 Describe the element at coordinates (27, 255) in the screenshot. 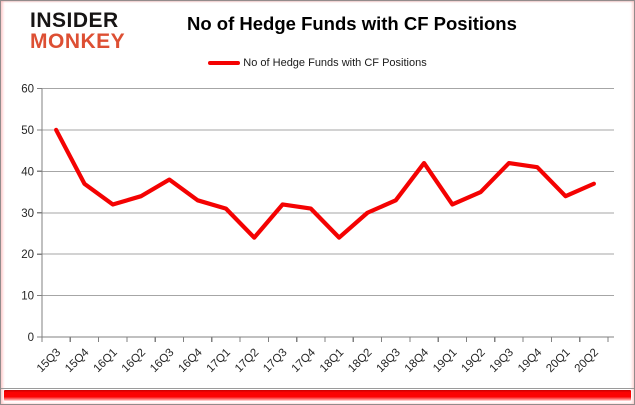

I see `y-tick-label: 20` at that location.